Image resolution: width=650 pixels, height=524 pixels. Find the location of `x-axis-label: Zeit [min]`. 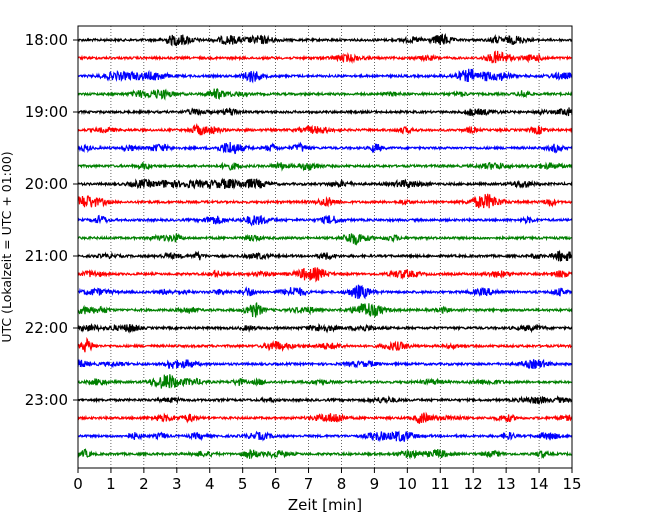

x-axis-label: Zeit [min] is located at coordinates (325, 505).